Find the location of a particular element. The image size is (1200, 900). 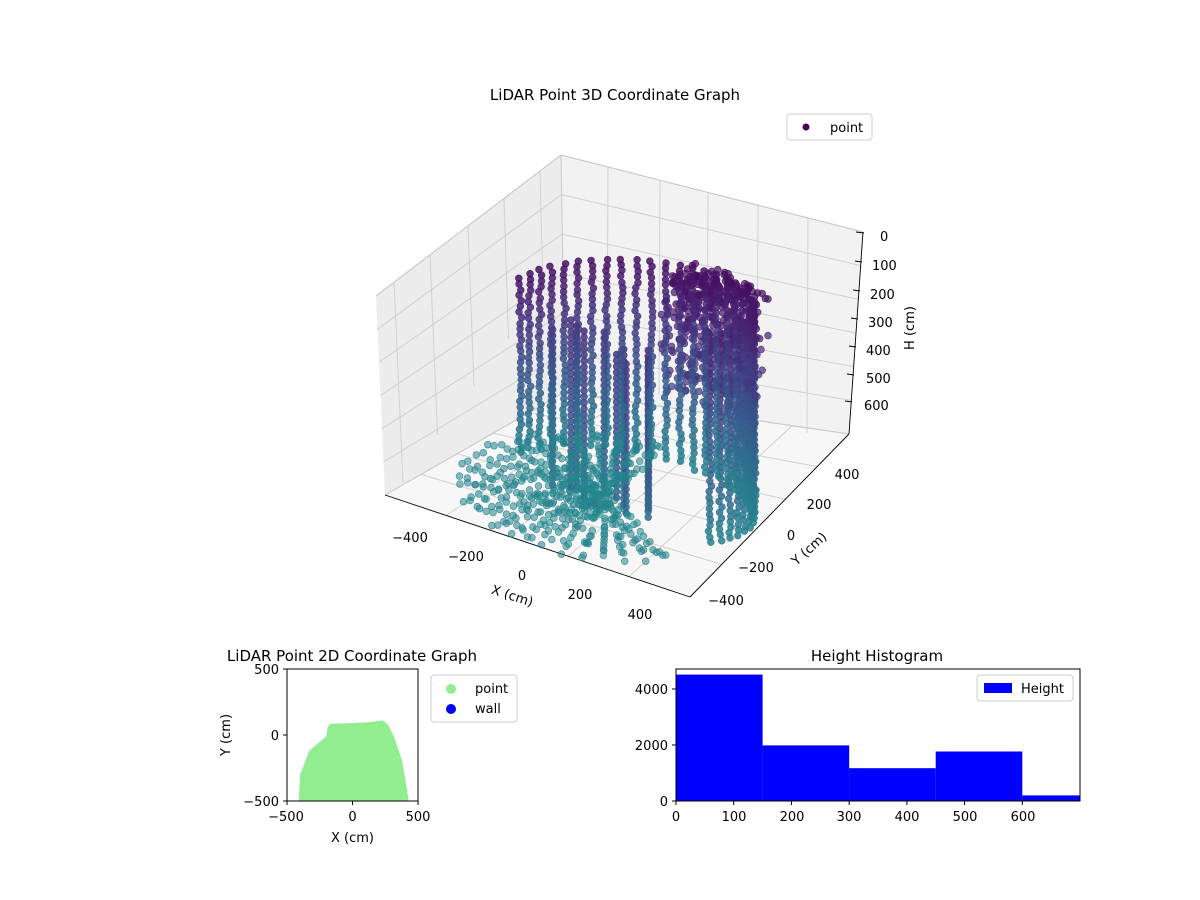

pane-left is located at coordinates (470, 325).